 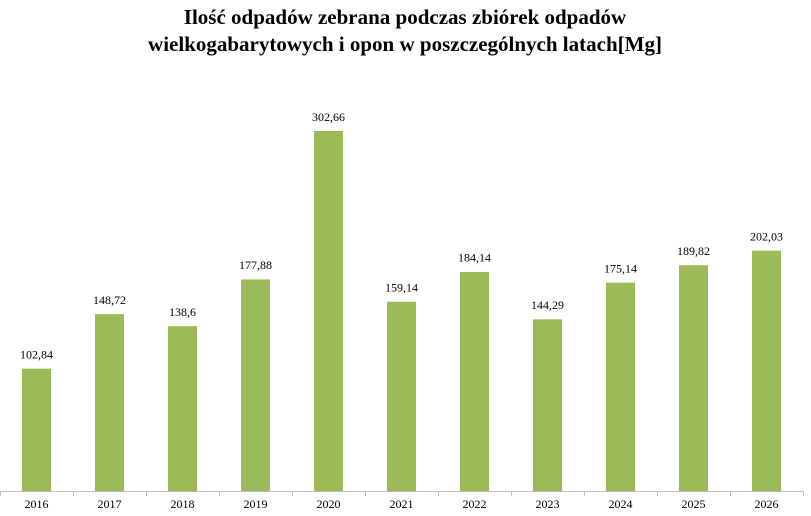 I want to click on x-tick-label: 2023, so click(x=548, y=504).